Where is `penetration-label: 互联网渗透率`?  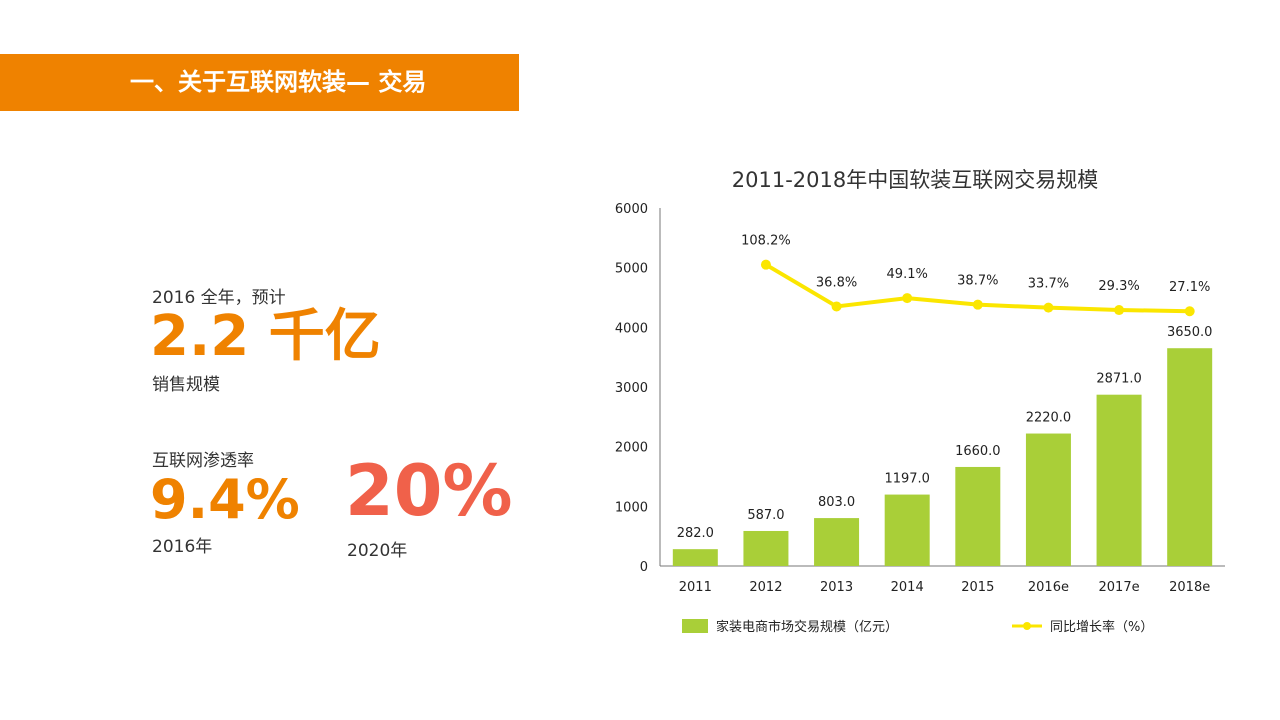
penetration-label: 互联网渗透率 is located at coordinates (203, 461).